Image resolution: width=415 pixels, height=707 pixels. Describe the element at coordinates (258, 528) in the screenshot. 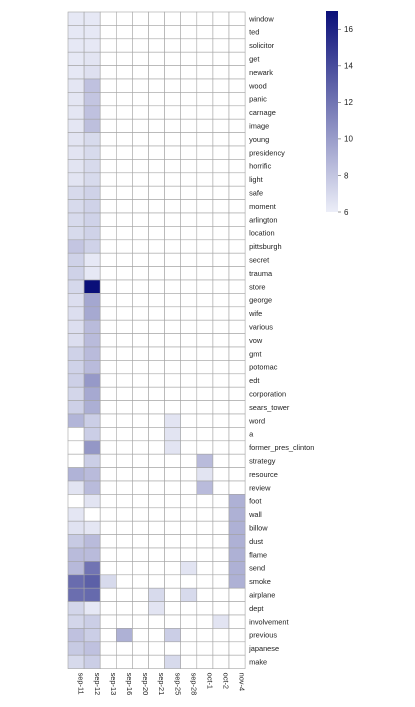

I see `row-label: billow` at that location.